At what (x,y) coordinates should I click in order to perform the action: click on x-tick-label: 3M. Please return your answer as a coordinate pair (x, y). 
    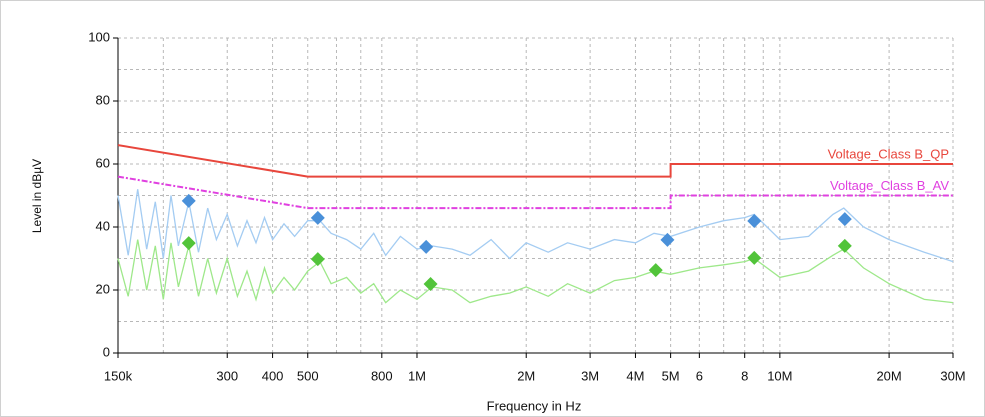
    Looking at the image, I should click on (590, 375).